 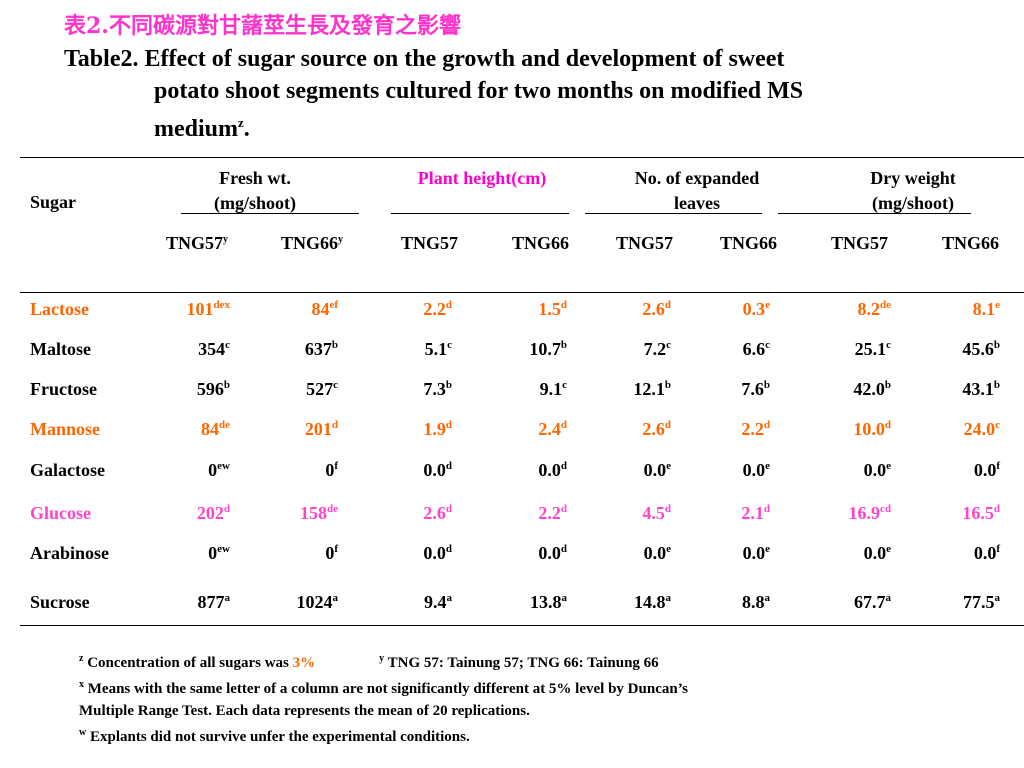 What do you see at coordinates (63, 389) in the screenshot?
I see `row-label: Fructose` at bounding box center [63, 389].